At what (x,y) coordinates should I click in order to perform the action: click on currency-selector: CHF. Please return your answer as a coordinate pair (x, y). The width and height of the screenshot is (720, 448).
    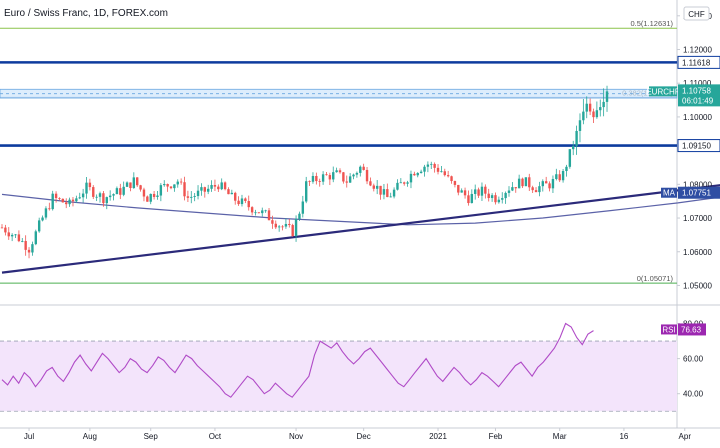
    Looking at the image, I should click on (696, 13).